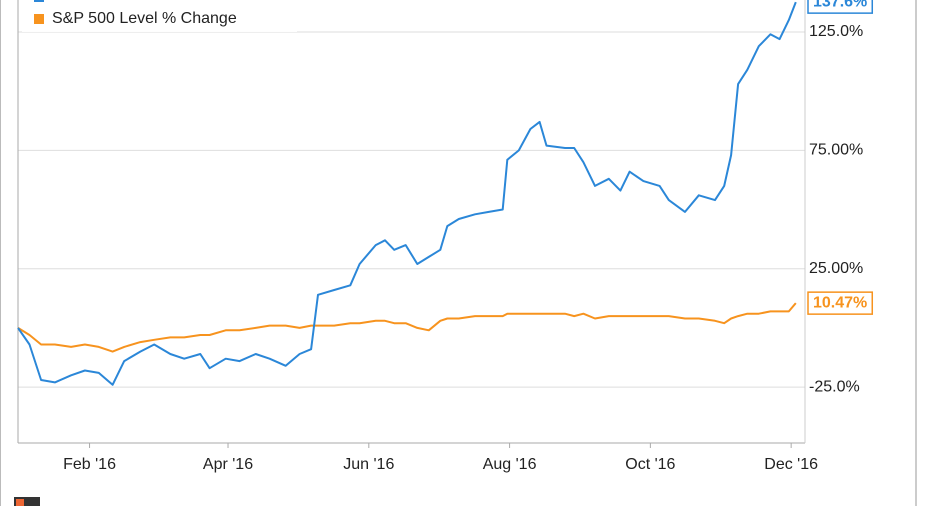  What do you see at coordinates (510, 464) in the screenshot?
I see `x-tick-label: Aug '16` at bounding box center [510, 464].